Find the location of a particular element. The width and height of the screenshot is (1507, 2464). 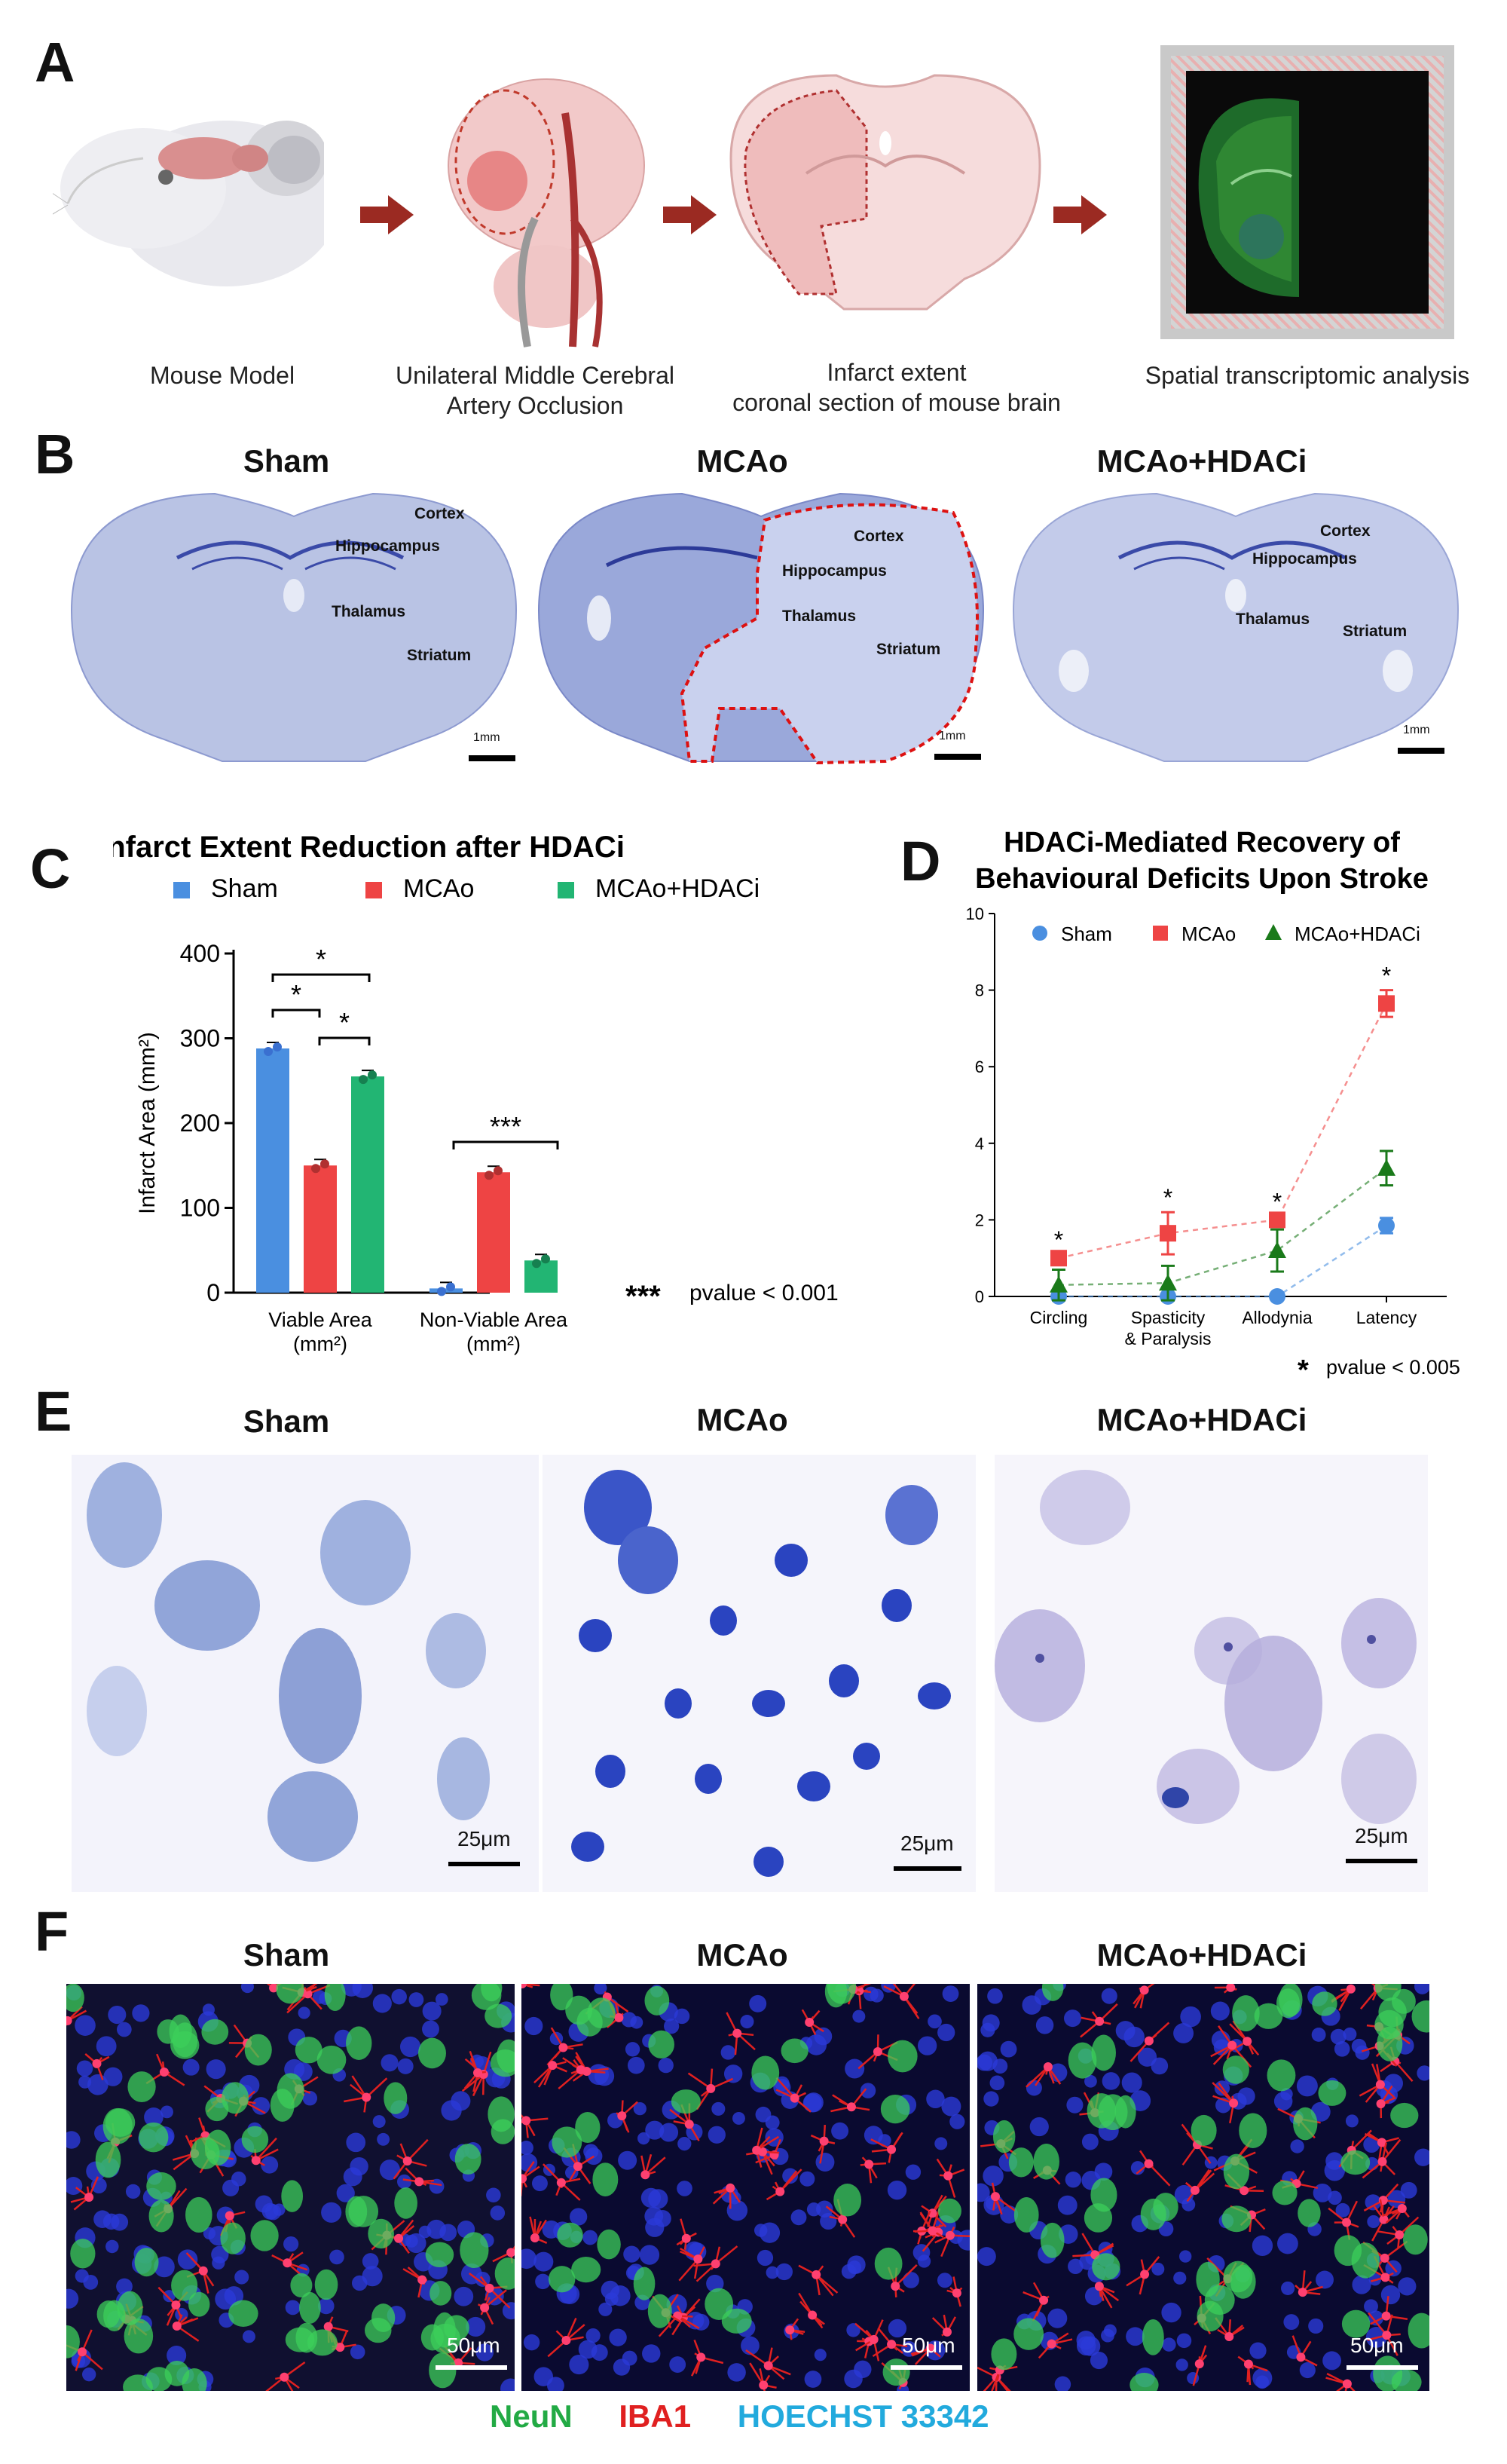

mcao-scale-label: 1mm is located at coordinates (952, 736).